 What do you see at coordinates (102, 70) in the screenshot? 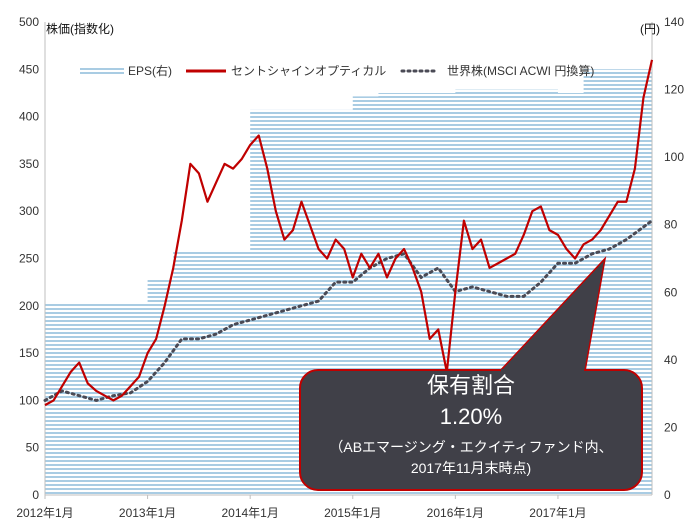
I see `legend-eps-swatch` at bounding box center [102, 70].